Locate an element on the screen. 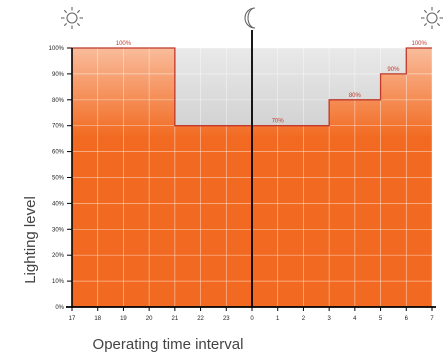 The image size is (443, 355). y-tick-label: 50% is located at coordinates (58, 179).